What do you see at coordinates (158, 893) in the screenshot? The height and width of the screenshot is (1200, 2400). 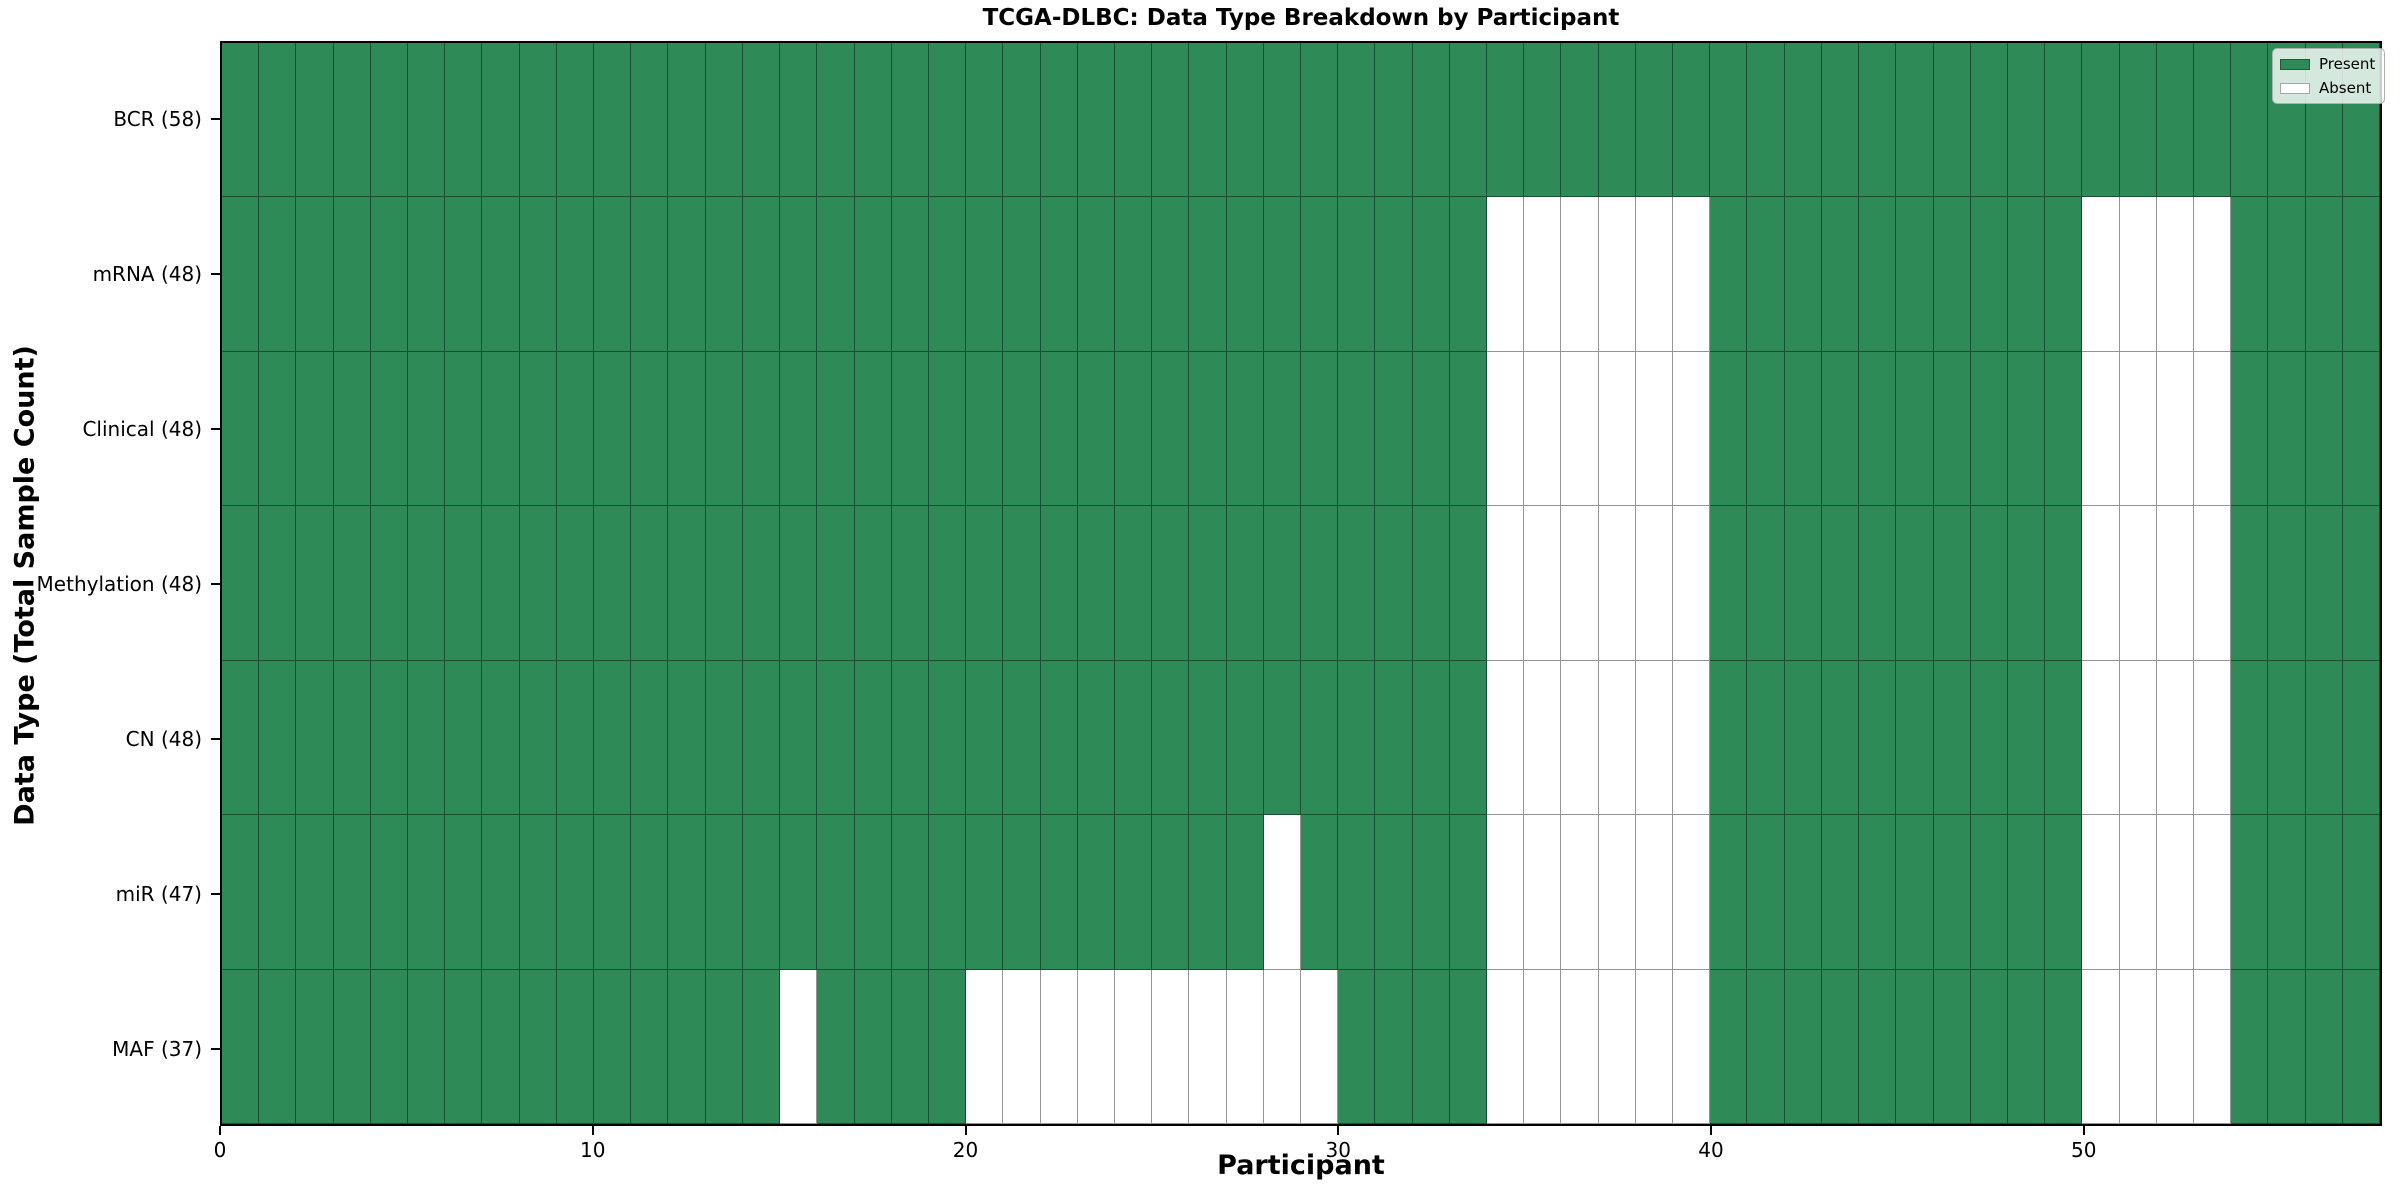 I see `y-tick-label: miR (47)` at bounding box center [158, 893].